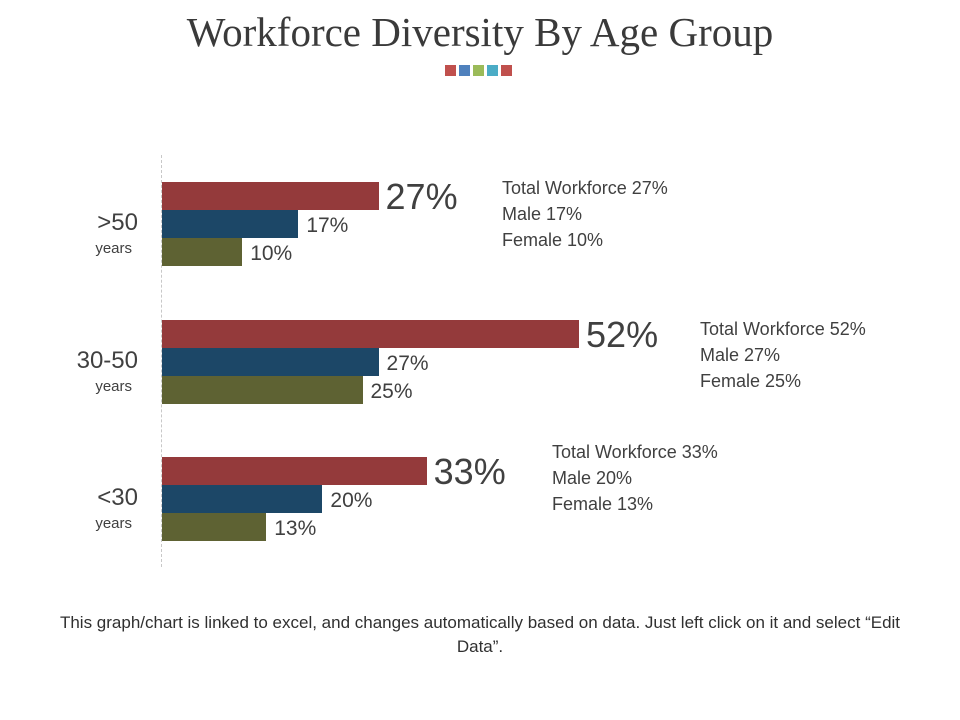  Describe the element at coordinates (751, 381) in the screenshot. I see `summary-line: Female 25%` at that location.